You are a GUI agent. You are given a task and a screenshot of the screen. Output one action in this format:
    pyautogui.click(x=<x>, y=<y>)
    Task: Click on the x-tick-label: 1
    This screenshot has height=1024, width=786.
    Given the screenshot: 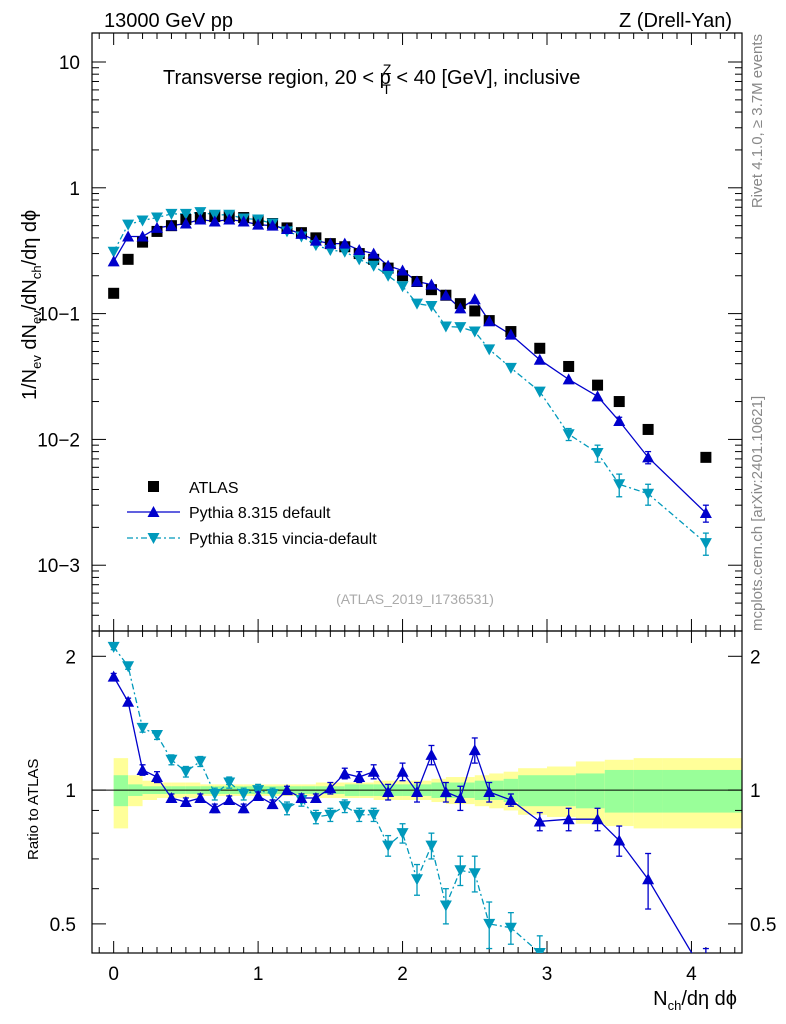 What is the action you would take?
    pyautogui.click(x=258, y=974)
    